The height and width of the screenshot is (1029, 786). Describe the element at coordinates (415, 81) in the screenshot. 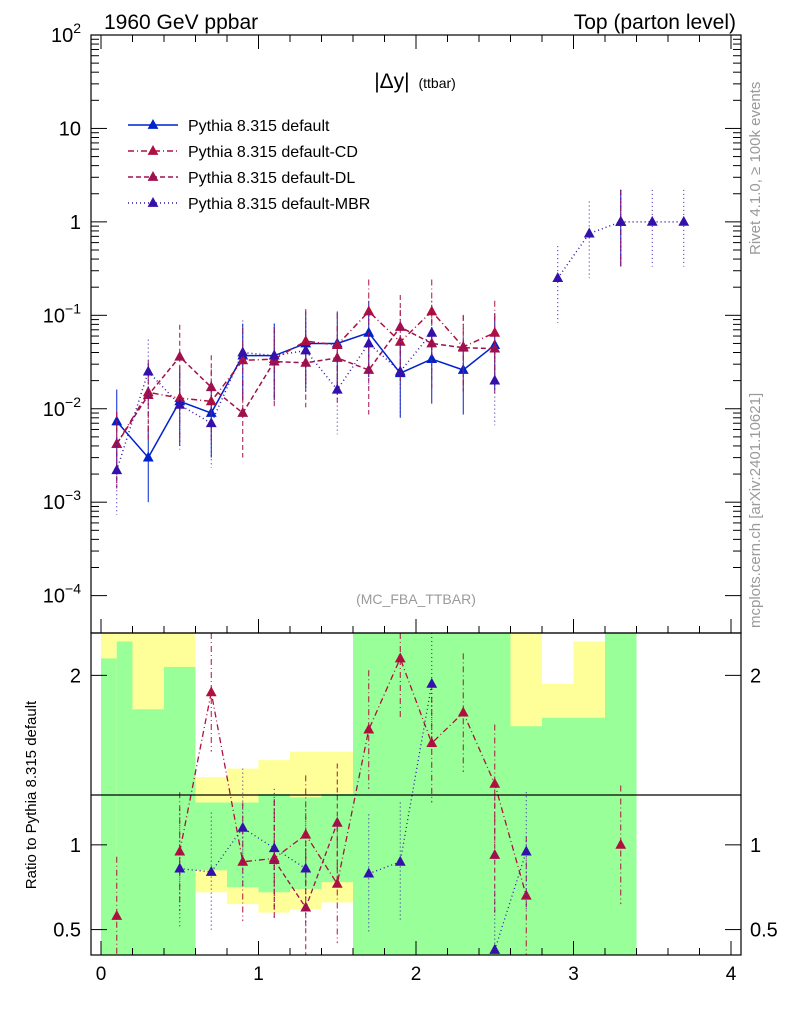

I see `plot-title: |Δy| (ttbar)` at that location.